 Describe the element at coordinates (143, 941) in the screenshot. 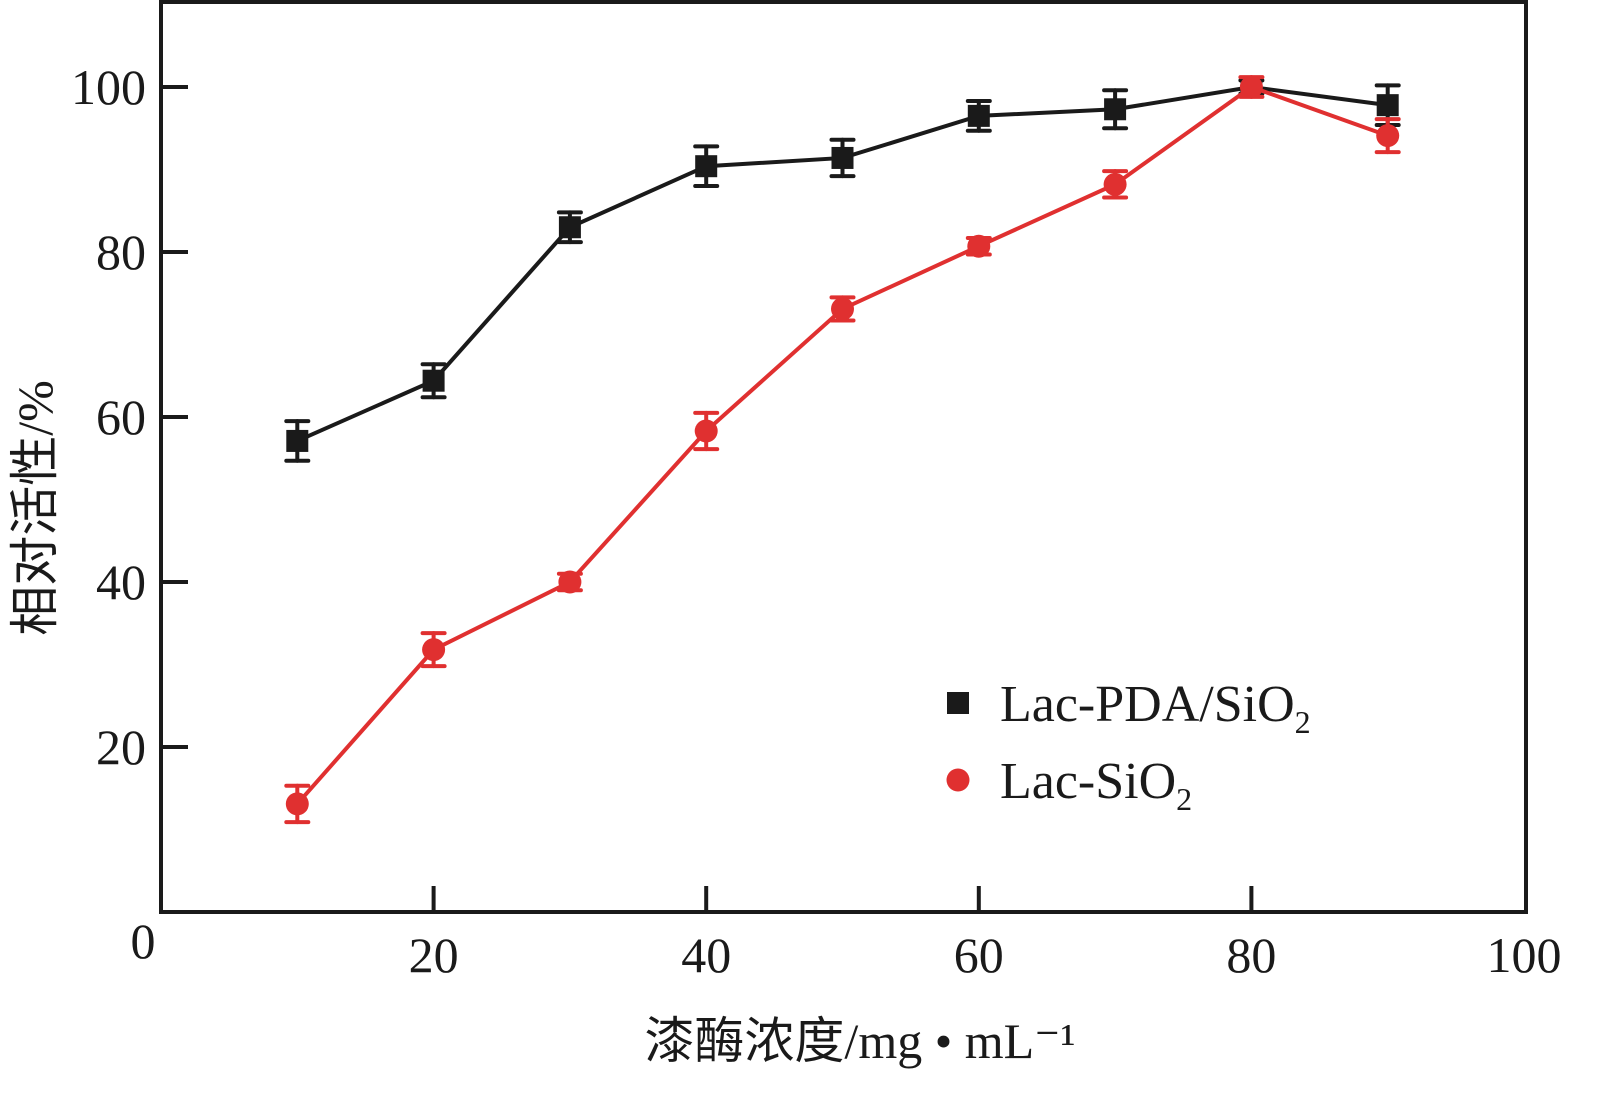

I see `x-tick-label: 0` at that location.